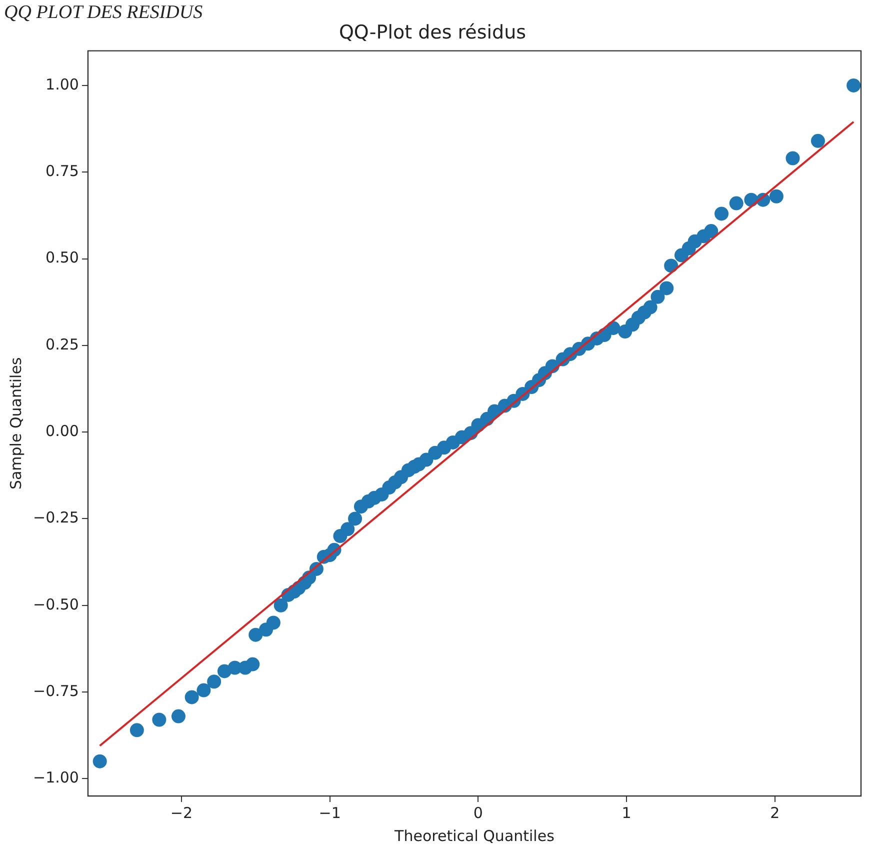  Describe the element at coordinates (181, 813) in the screenshot. I see `x-tick-label: −2` at that location.